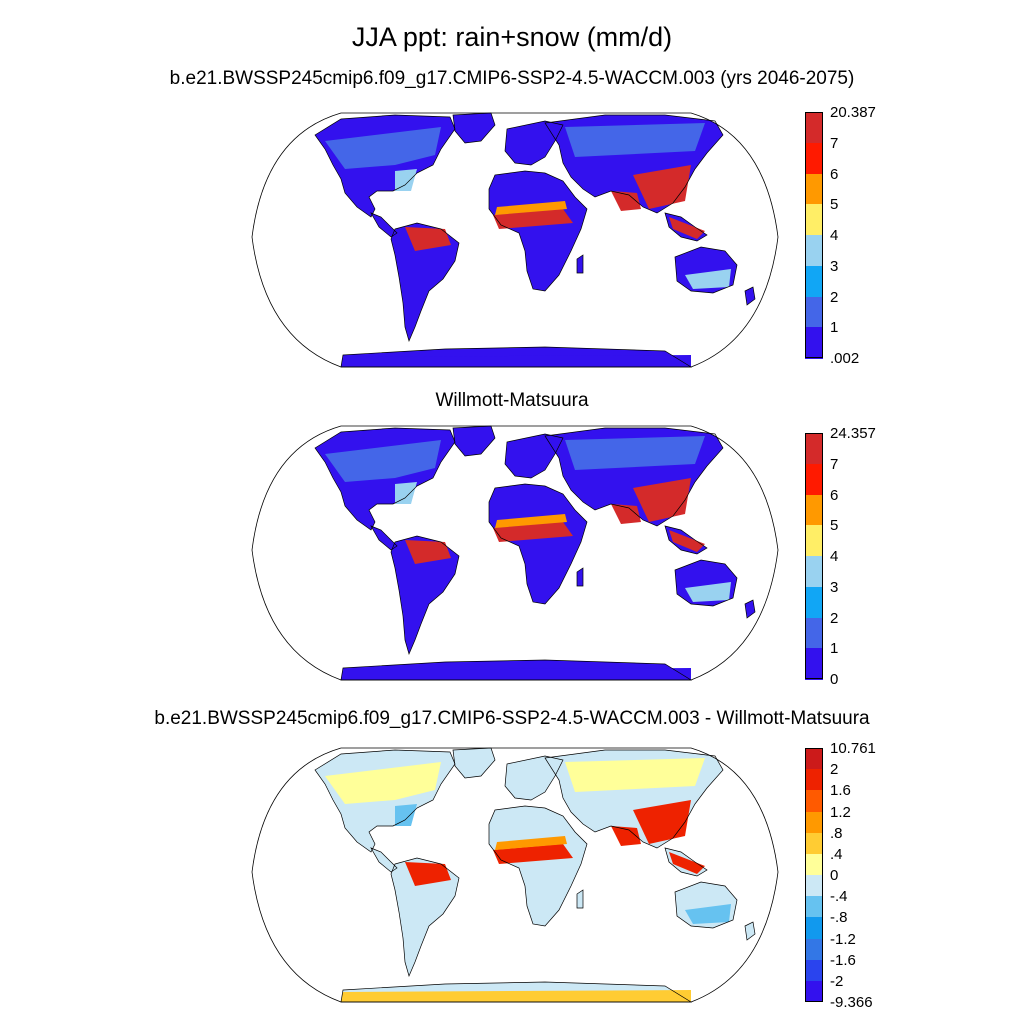  What do you see at coordinates (516, 361) in the screenshot?
I see `zone-antarctica` at bounding box center [516, 361].